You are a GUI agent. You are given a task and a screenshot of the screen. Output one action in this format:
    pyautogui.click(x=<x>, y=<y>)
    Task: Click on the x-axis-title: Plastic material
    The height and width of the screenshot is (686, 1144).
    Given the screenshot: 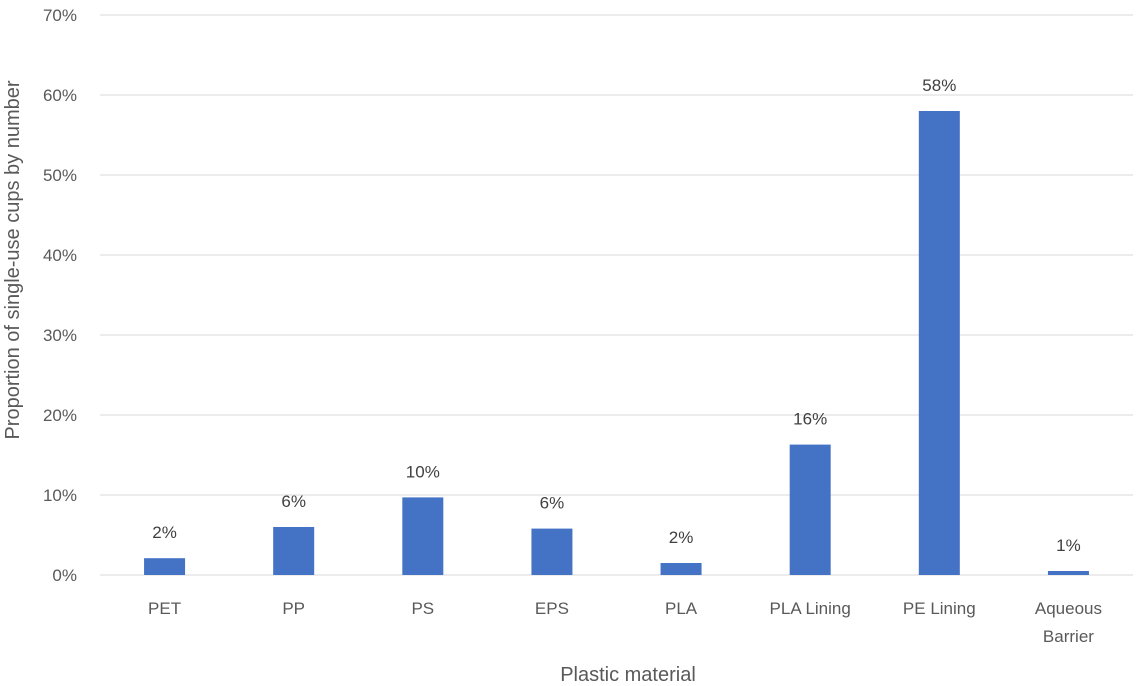 What is the action you would take?
    pyautogui.click(x=628, y=675)
    